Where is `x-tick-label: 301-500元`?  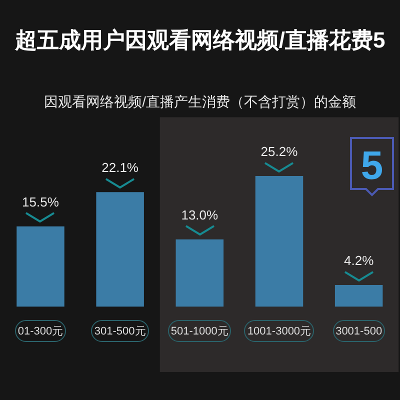
x-tick-label: 301-500元 is located at coordinates (120, 331).